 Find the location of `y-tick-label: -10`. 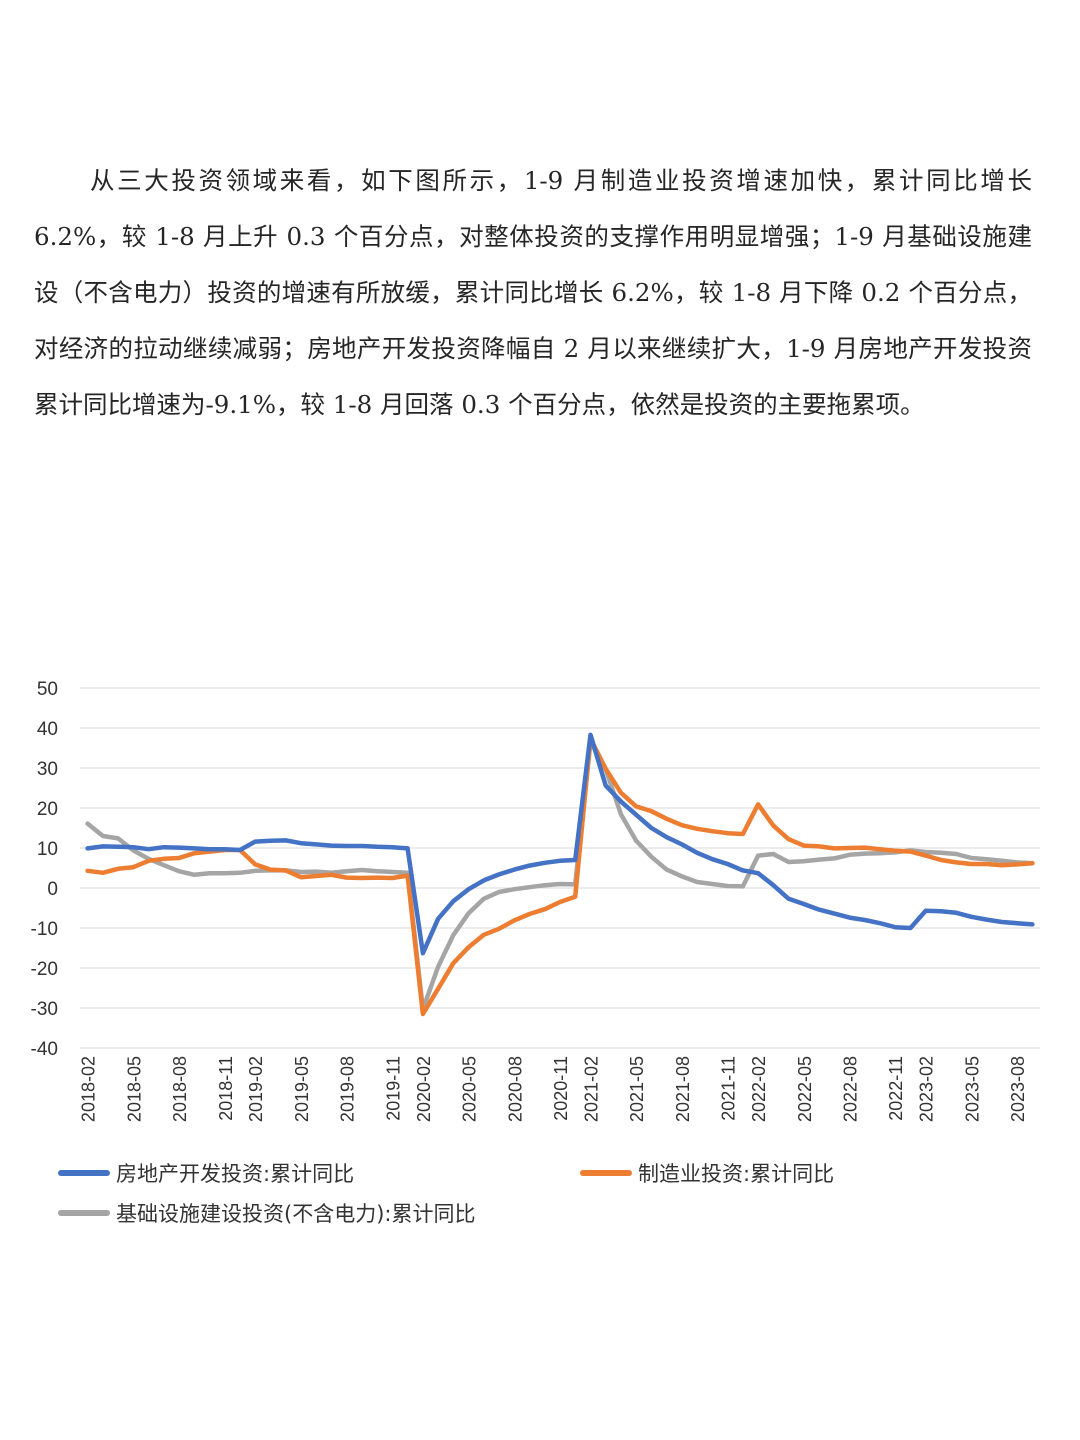

y-tick-label: -10 is located at coordinates (44, 929).